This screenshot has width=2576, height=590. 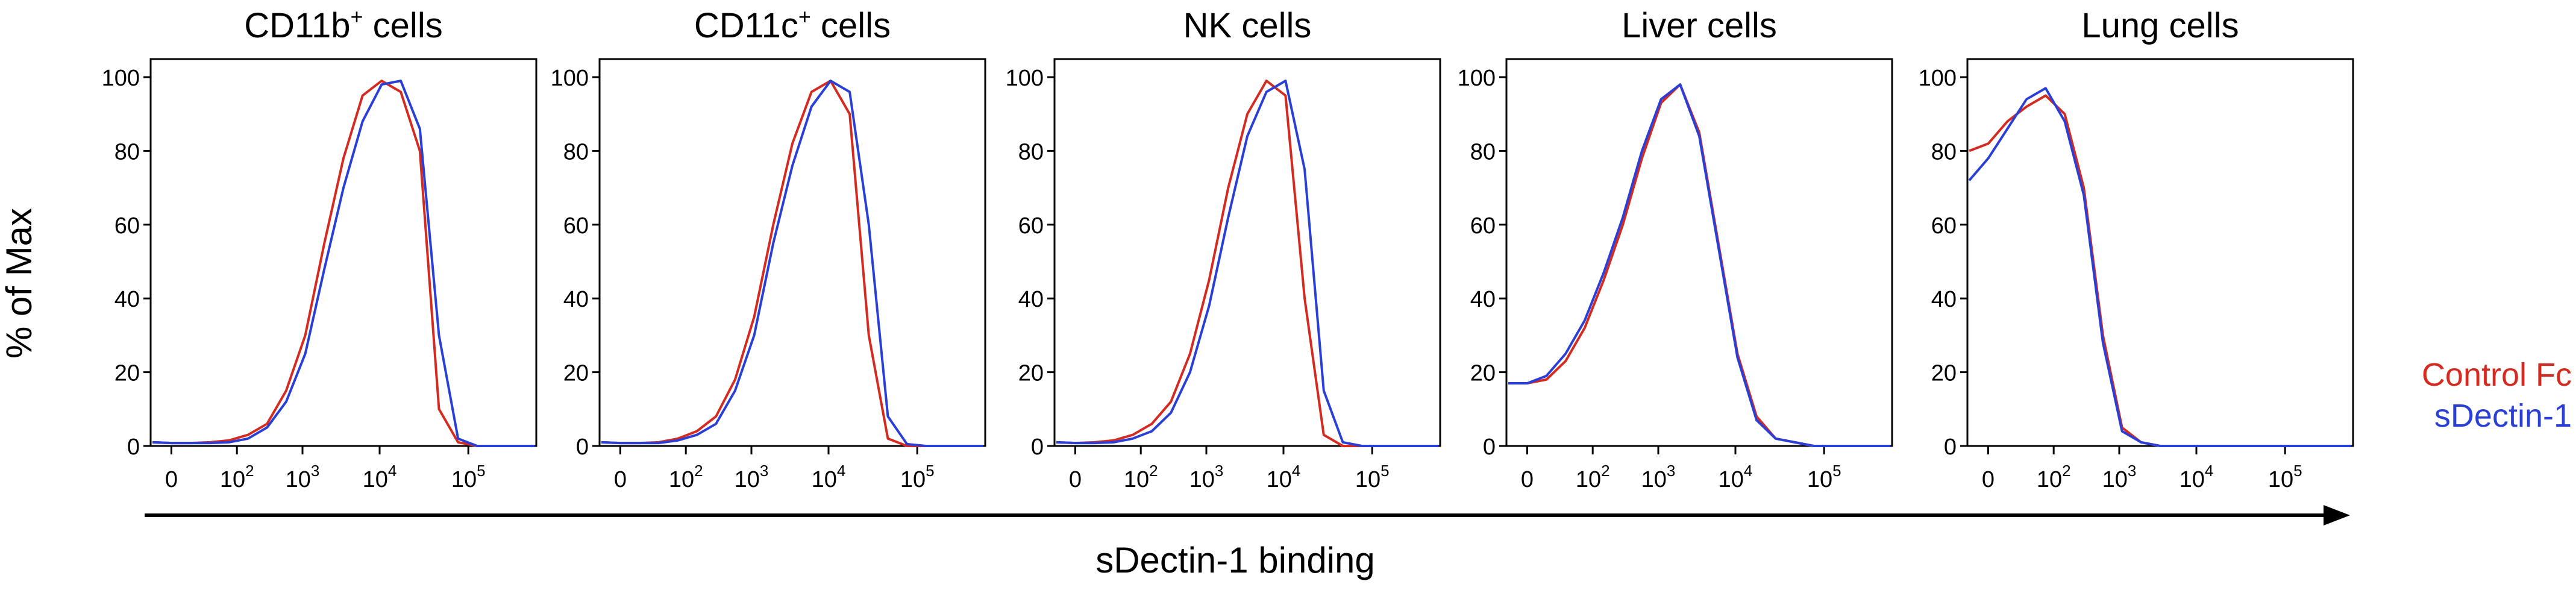 What do you see at coordinates (746, 25) in the screenshot?
I see `panel-title-main: CD11c` at bounding box center [746, 25].